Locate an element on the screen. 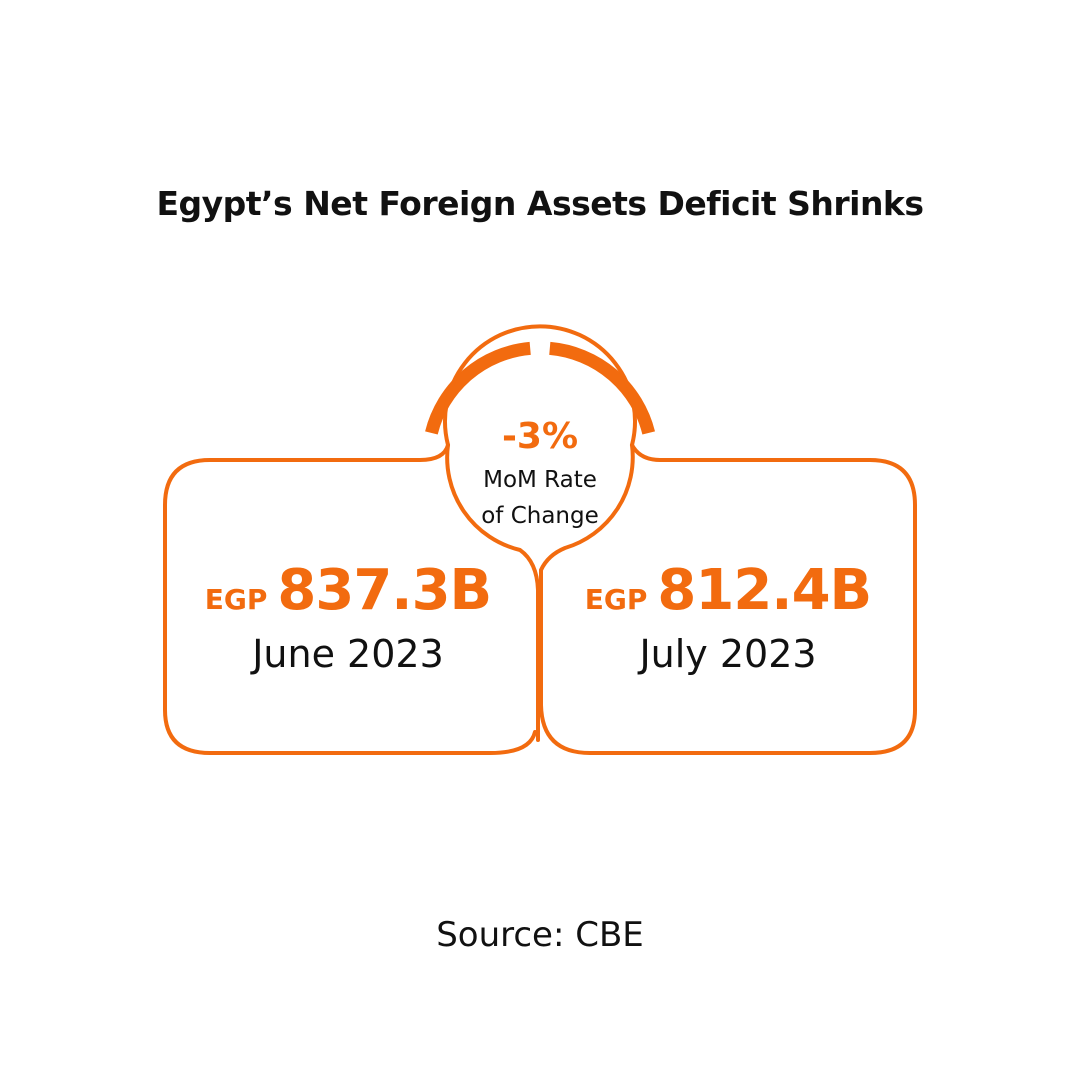 The height and width of the screenshot is (1080, 1080). source-note: Source: CBE is located at coordinates (540, 935).